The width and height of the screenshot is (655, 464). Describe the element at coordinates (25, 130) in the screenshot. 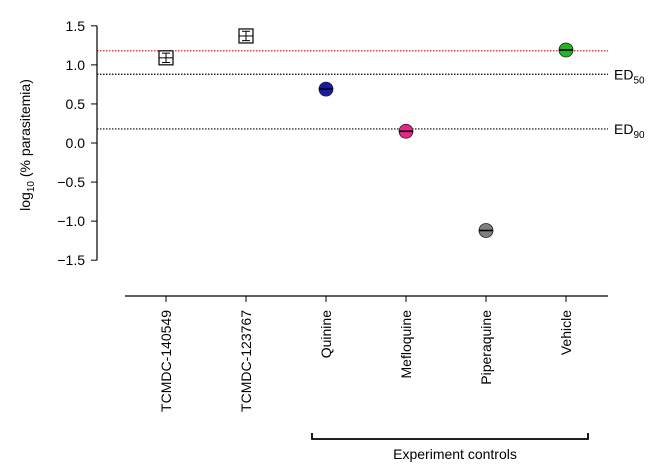

I see `y-axis-title-rest: (% parasitemia)` at that location.